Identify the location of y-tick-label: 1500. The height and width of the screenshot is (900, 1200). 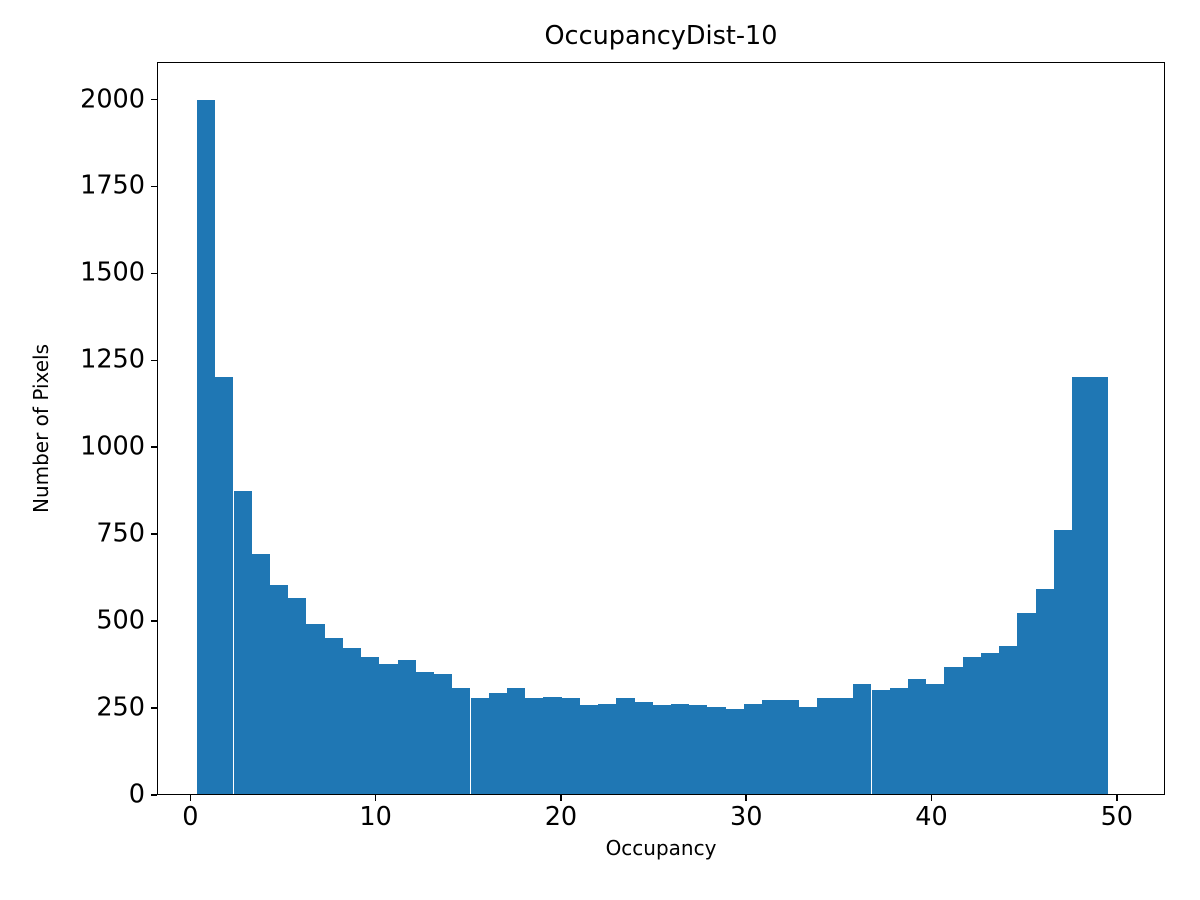
(112, 272).